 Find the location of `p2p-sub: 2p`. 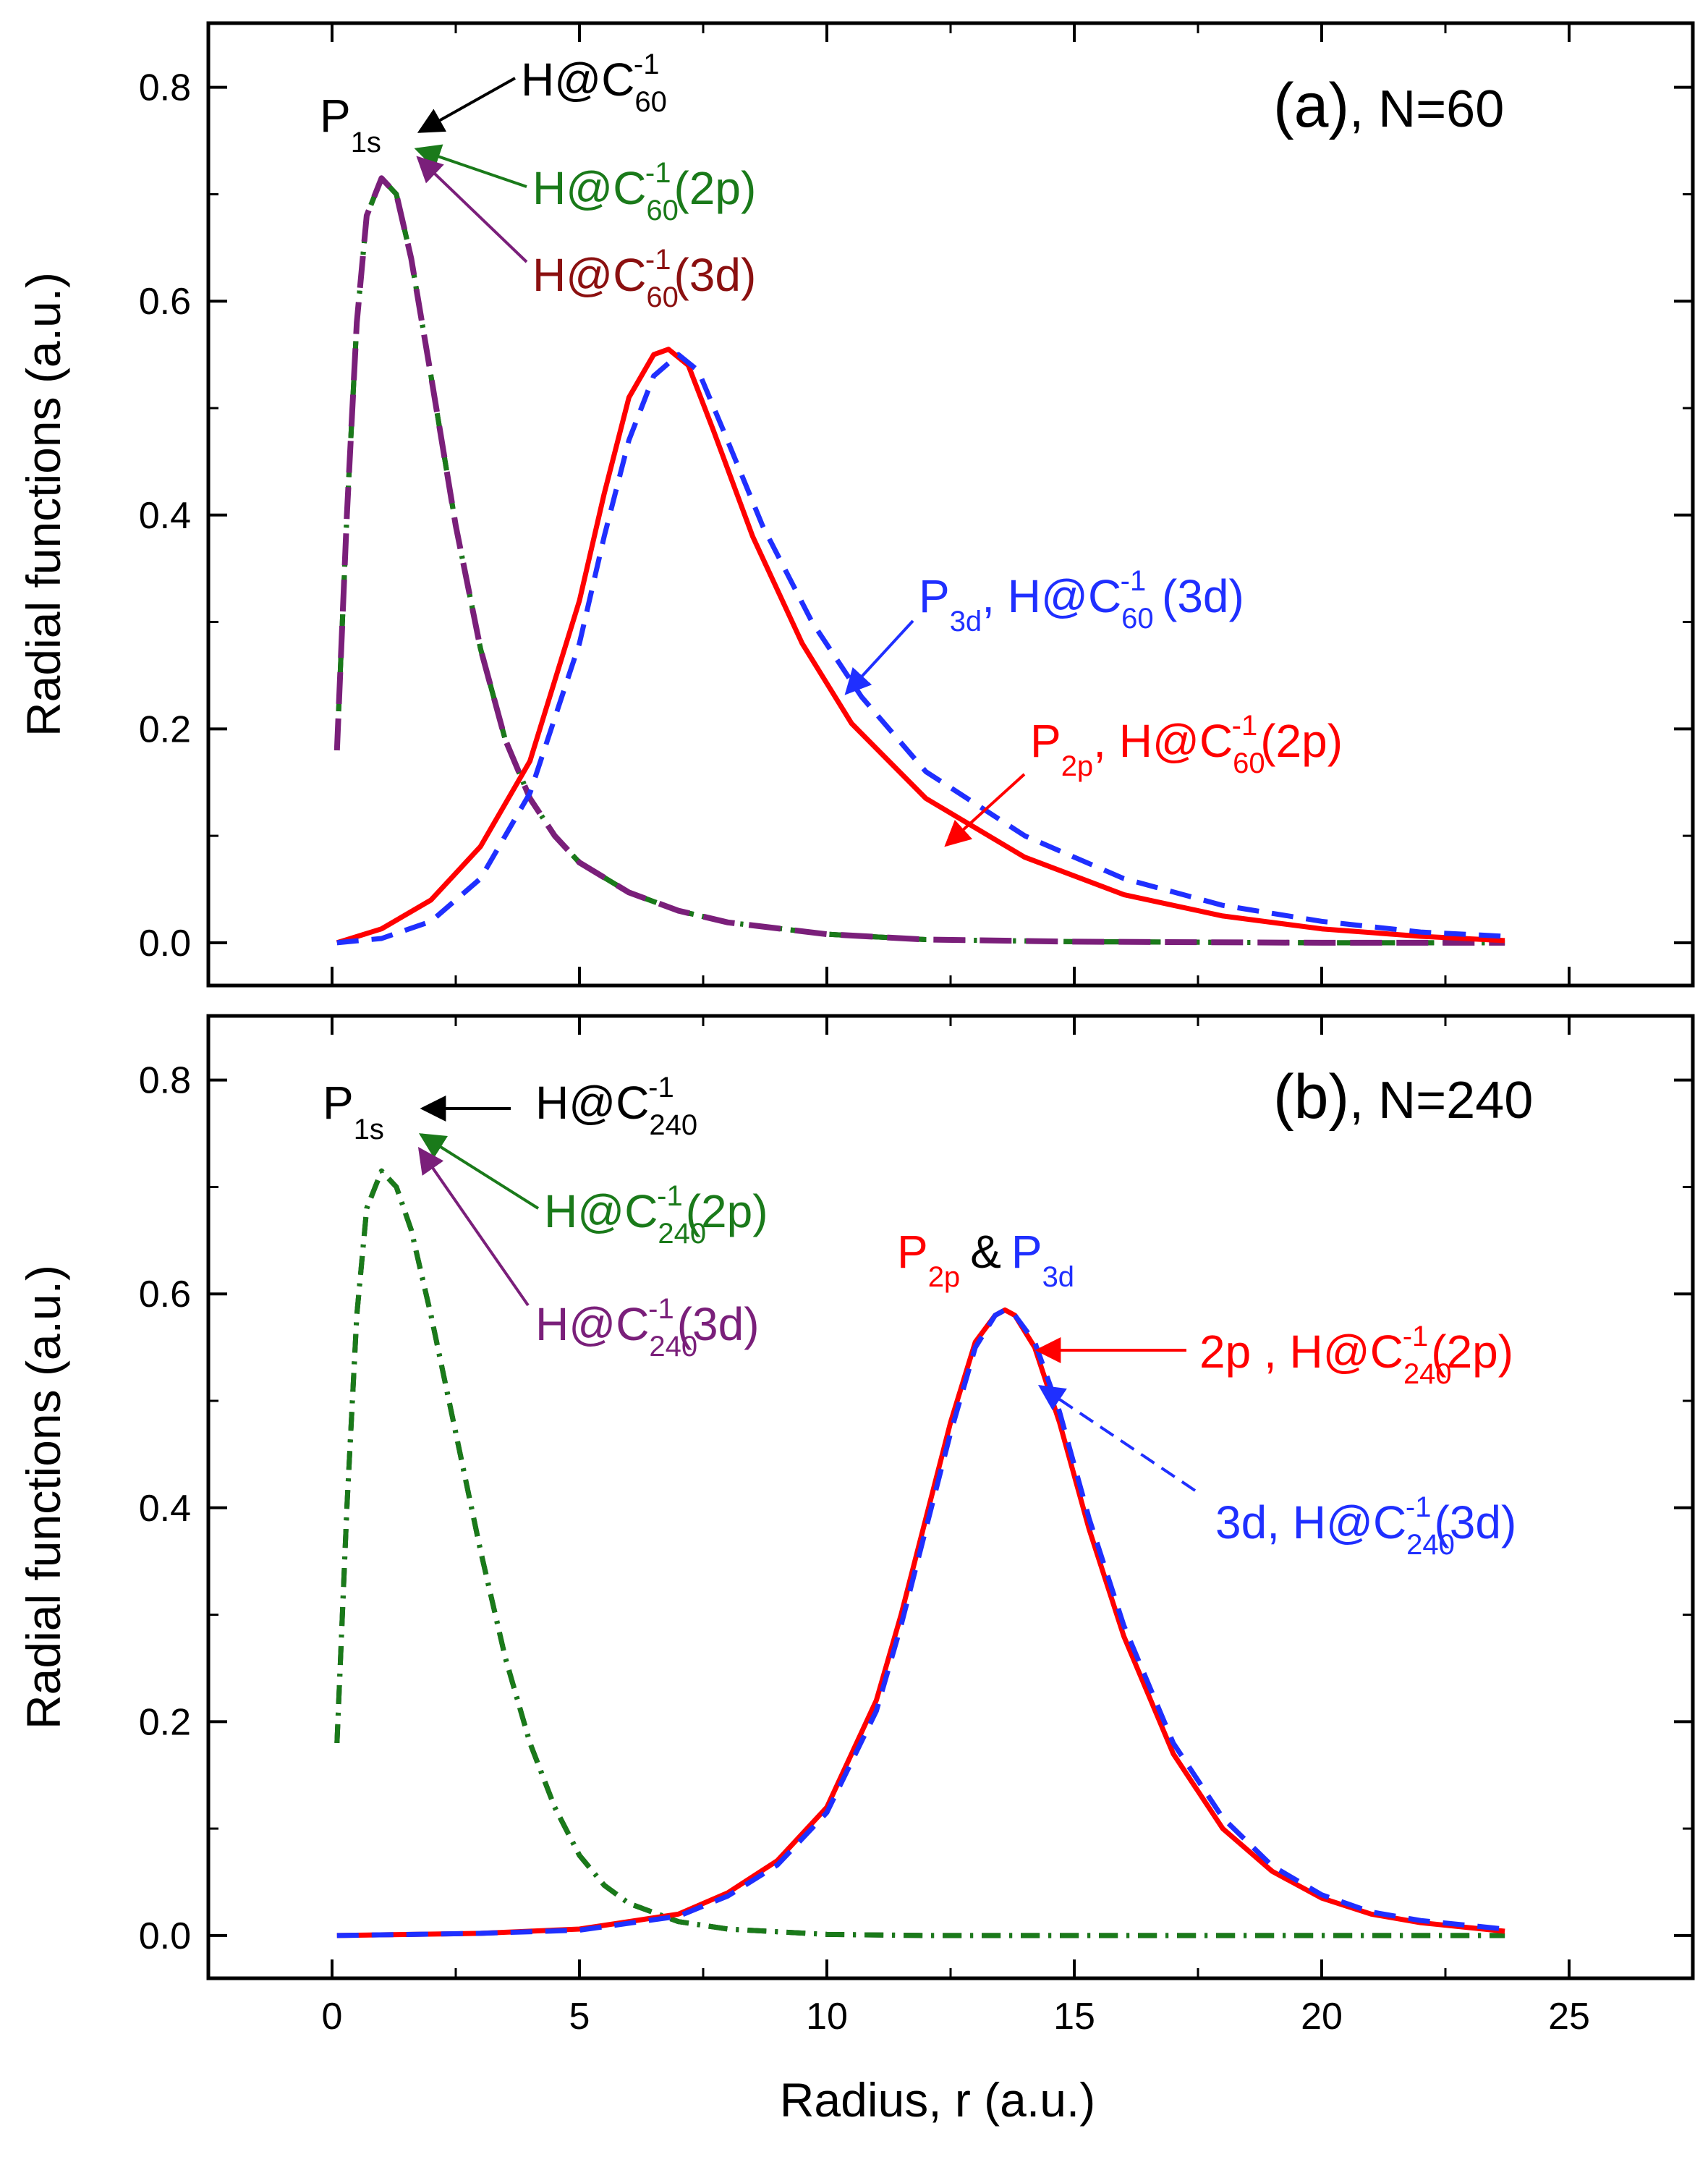

p2p-sub: 2p is located at coordinates (945, 1277).